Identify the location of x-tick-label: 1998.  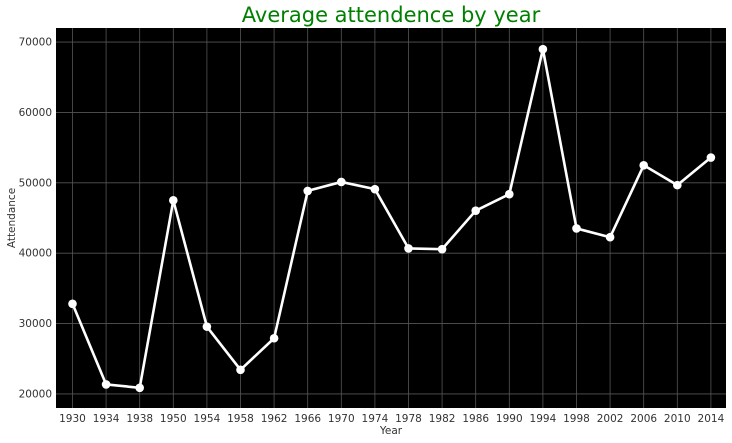
(576, 419).